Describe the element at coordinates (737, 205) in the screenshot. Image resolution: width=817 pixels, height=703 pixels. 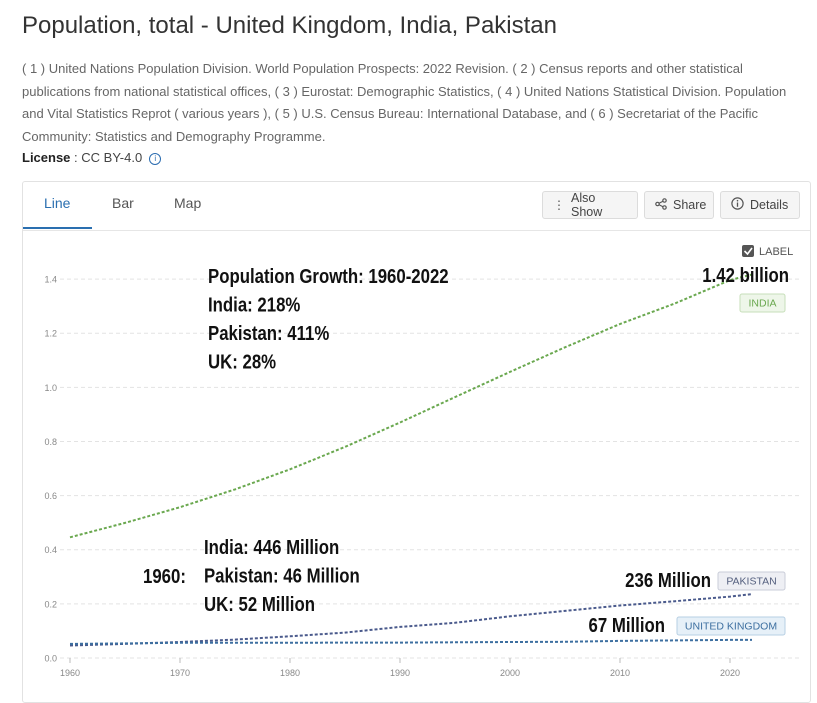
I see `info-circle-icon` at that location.